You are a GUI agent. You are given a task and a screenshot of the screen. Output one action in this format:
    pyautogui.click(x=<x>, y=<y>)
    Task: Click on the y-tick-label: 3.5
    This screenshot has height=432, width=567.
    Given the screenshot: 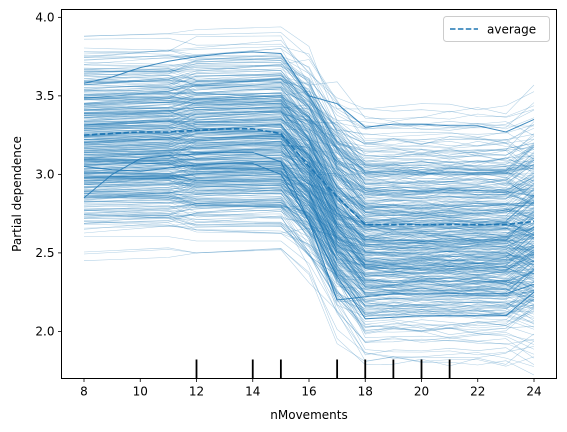 What is the action you would take?
    pyautogui.click(x=44, y=96)
    